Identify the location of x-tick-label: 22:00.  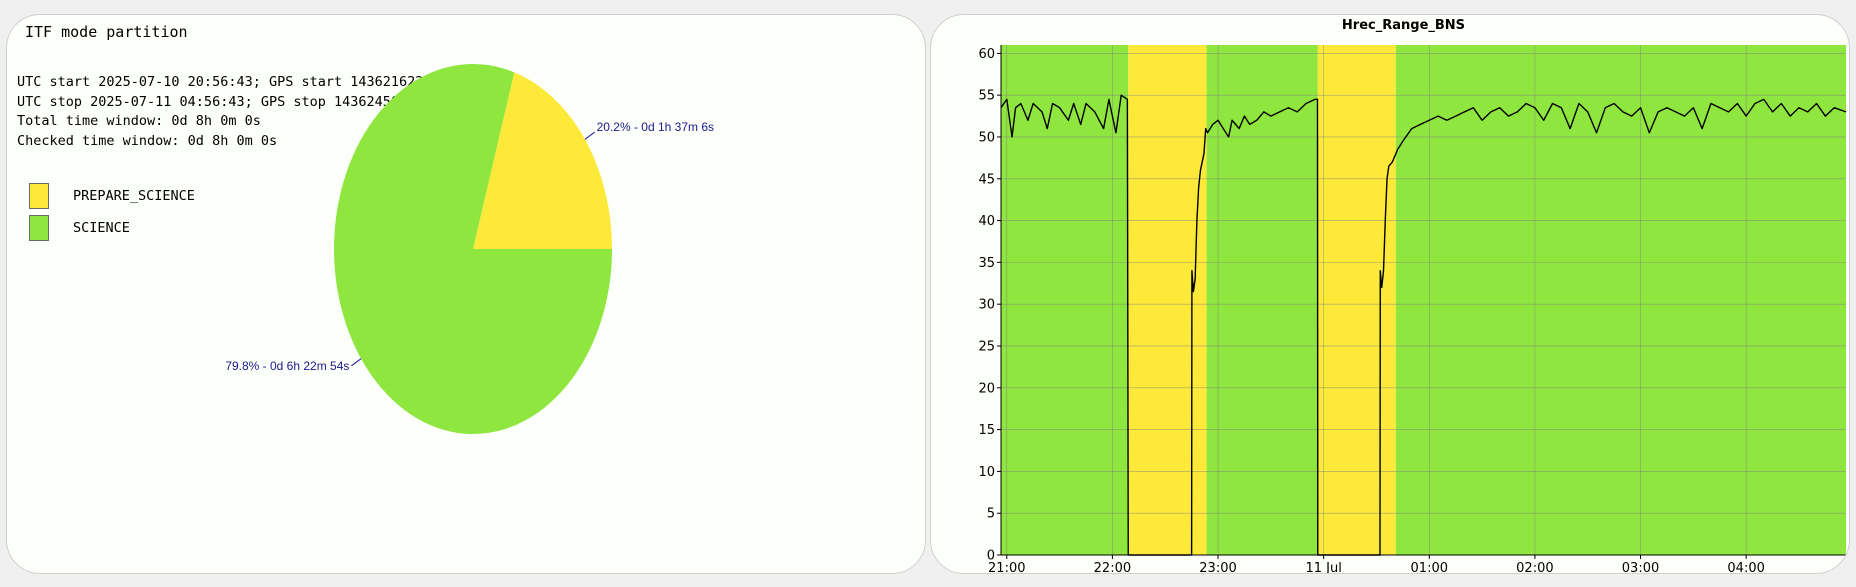
(1112, 567).